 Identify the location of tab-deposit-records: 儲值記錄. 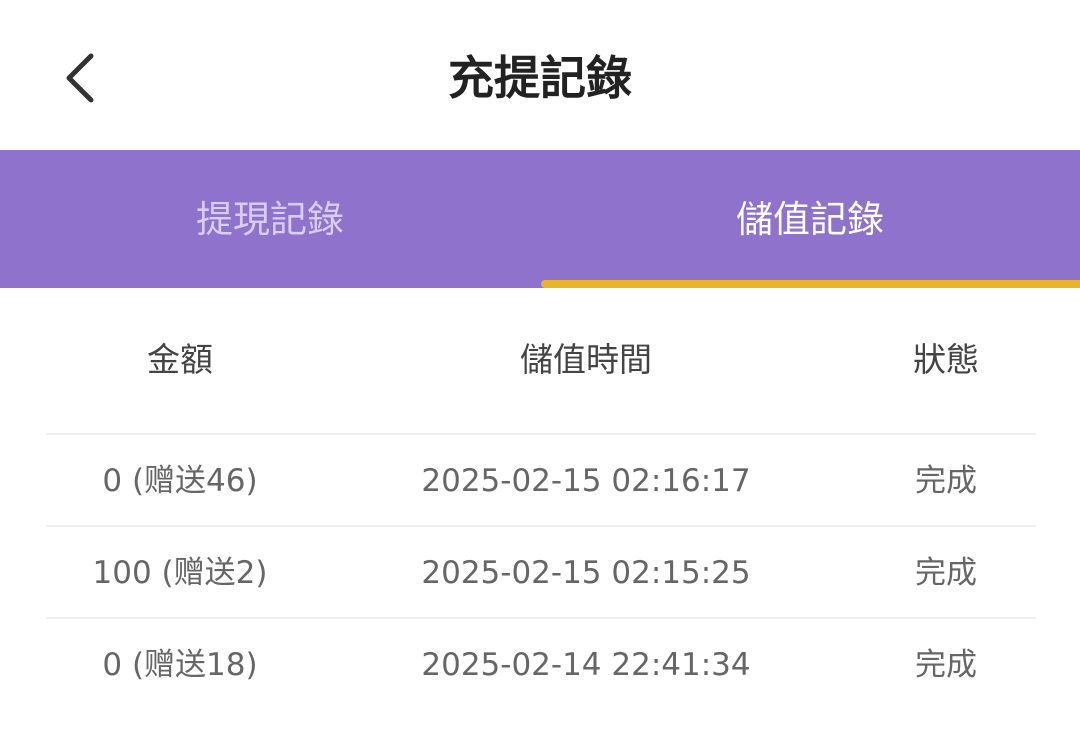
(810, 219).